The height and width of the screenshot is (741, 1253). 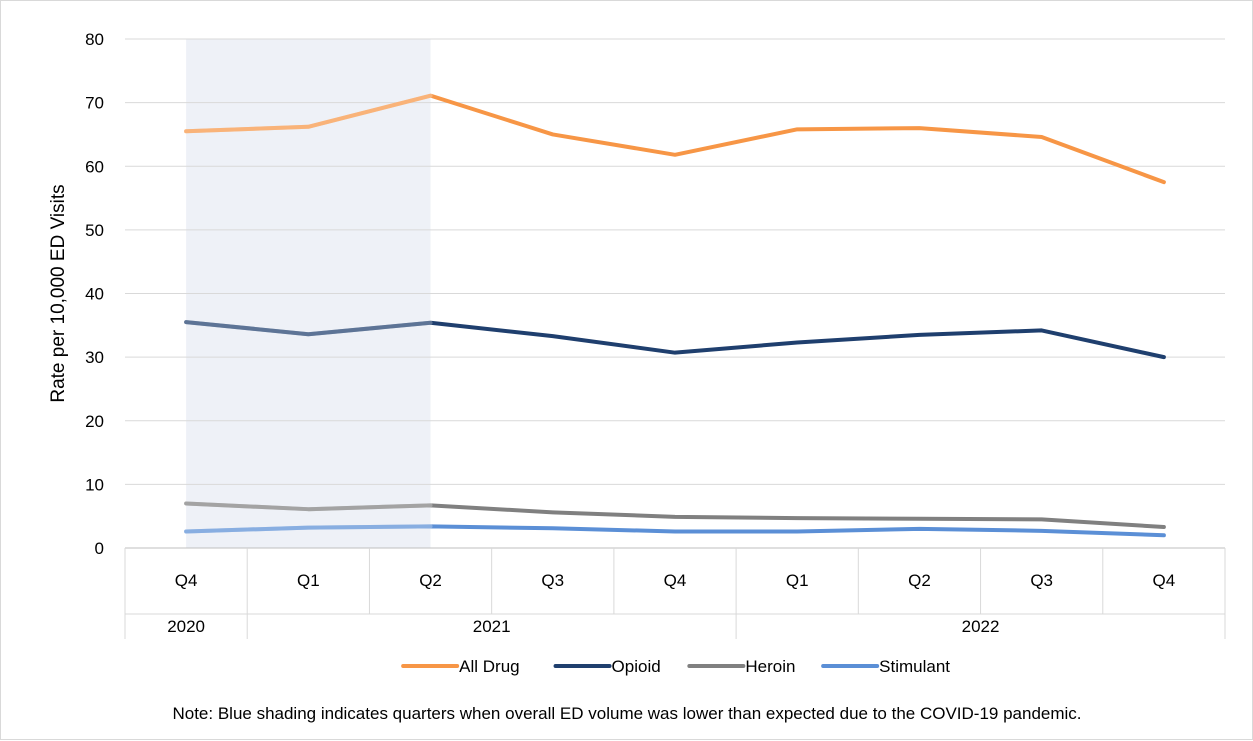 I want to click on y-tick-label: 20, so click(x=94, y=421).